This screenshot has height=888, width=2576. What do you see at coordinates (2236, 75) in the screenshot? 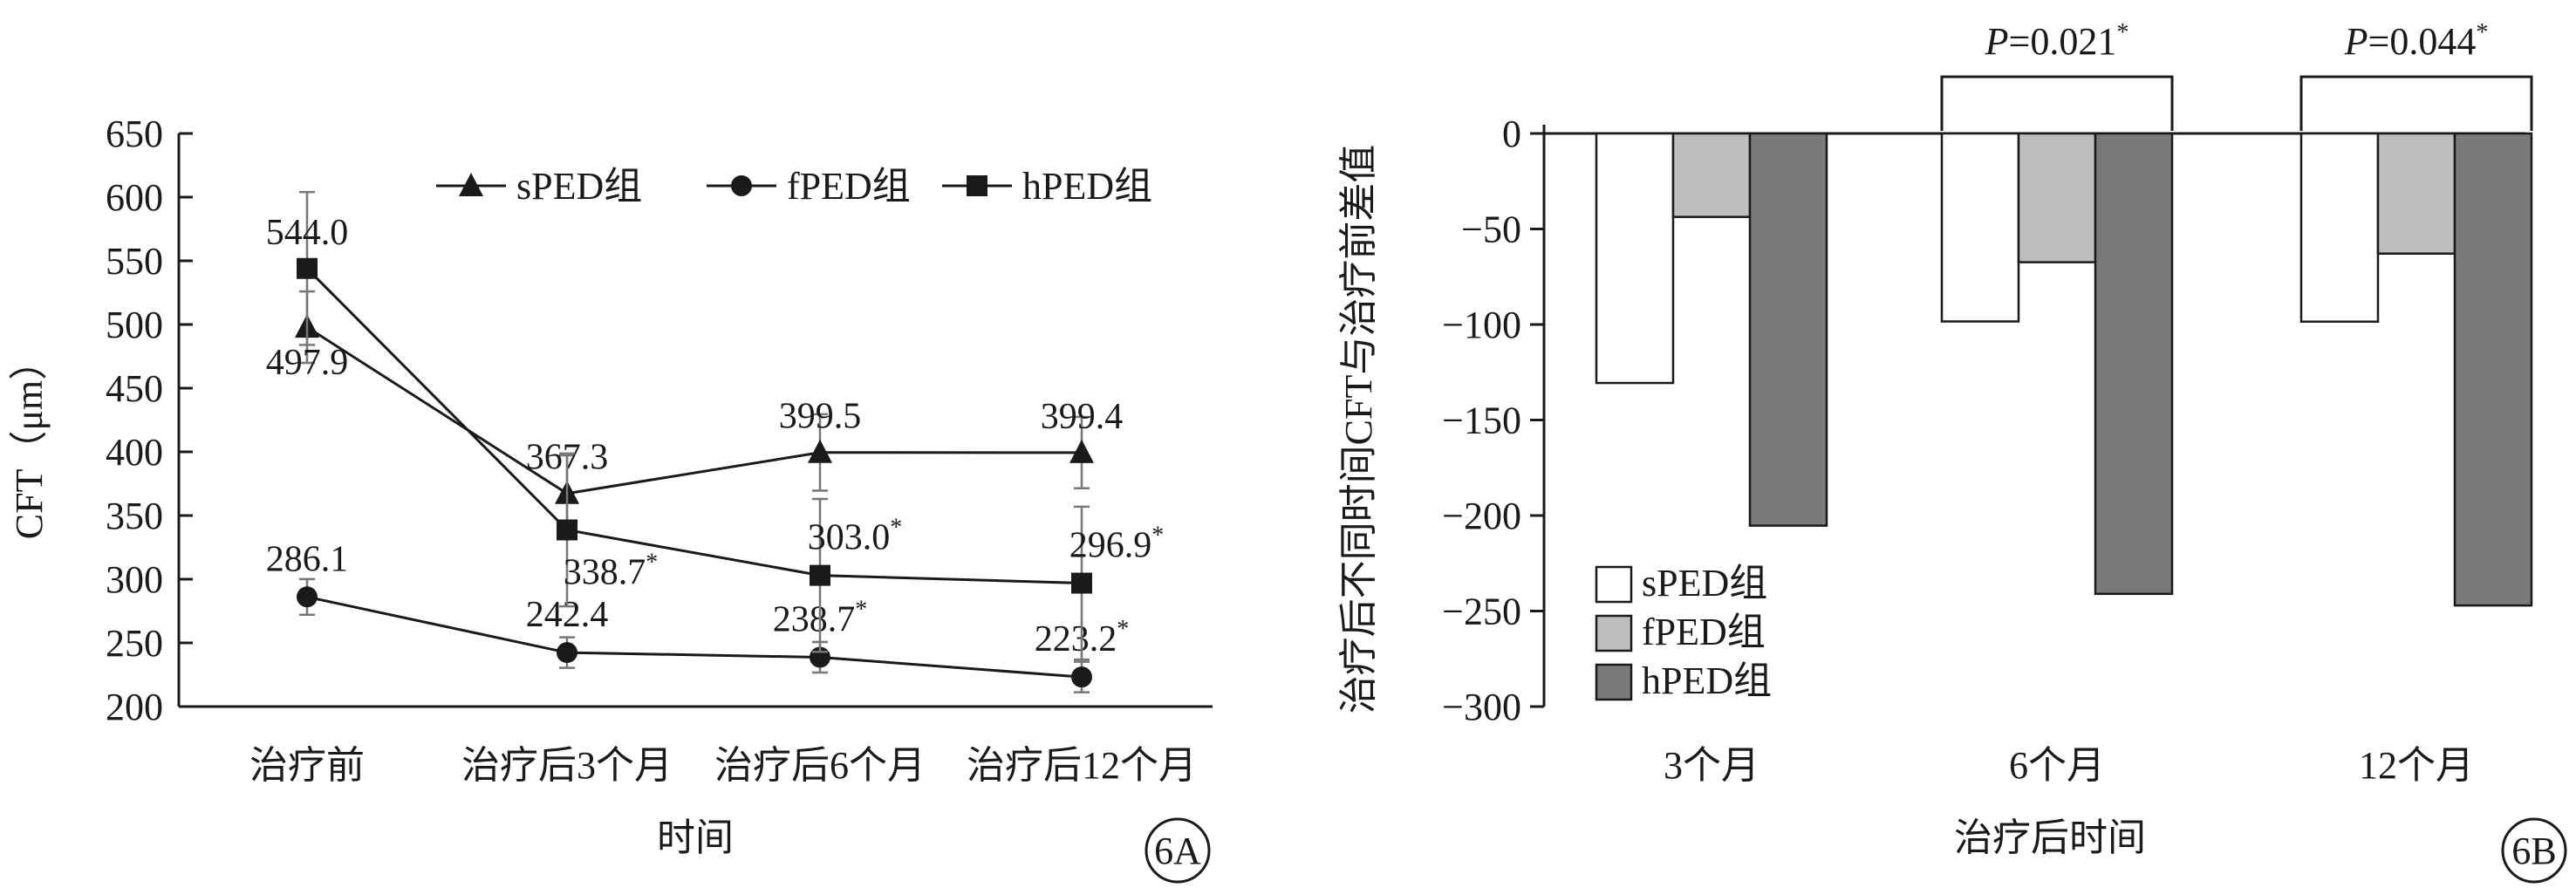
I see `significance-annotations: P=0.021* P=0.044*` at bounding box center [2236, 75].